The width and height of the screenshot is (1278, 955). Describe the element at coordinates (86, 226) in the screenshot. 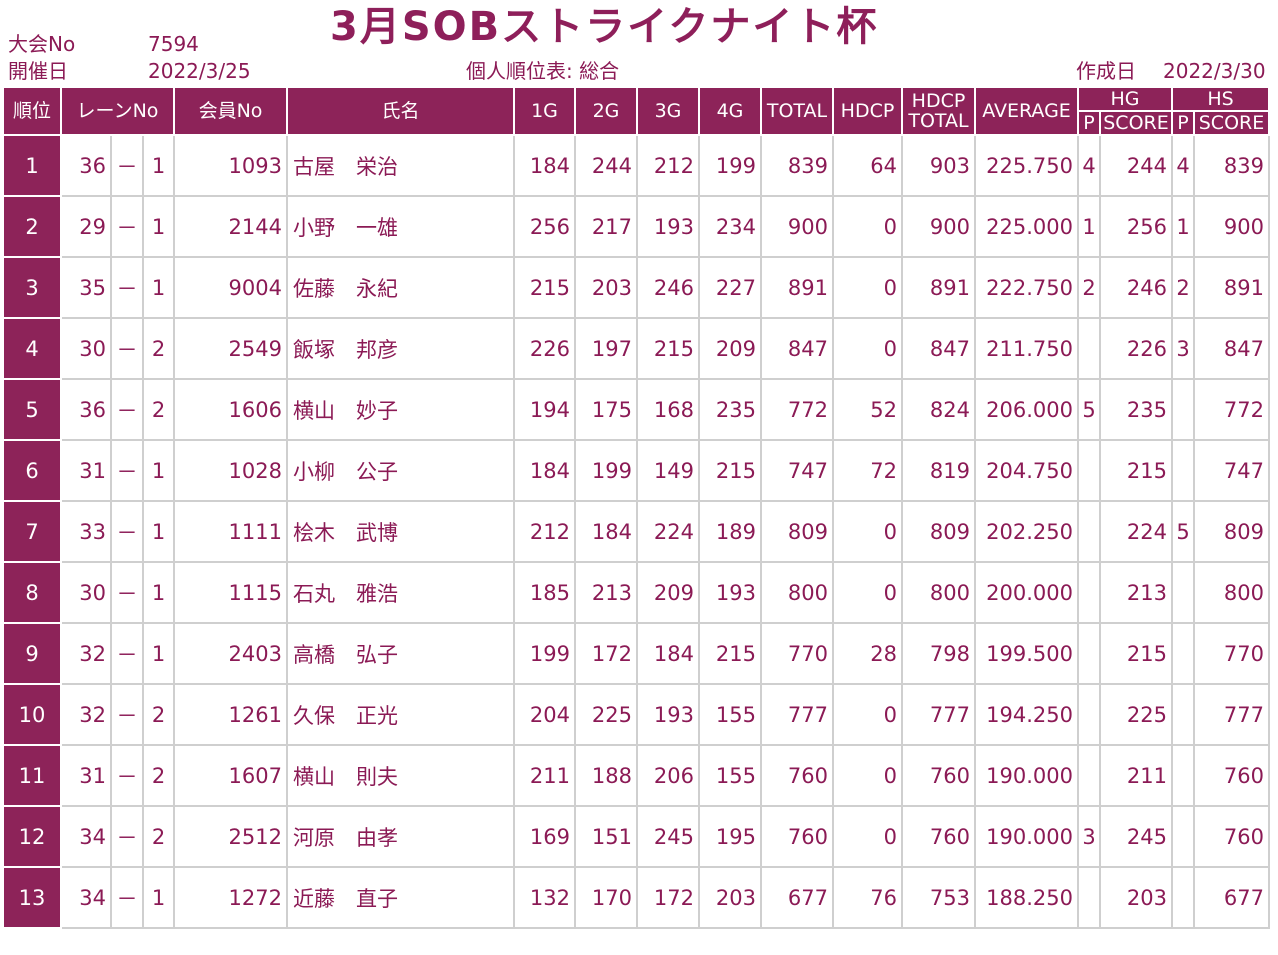

I see `lane-cell: 29` at that location.